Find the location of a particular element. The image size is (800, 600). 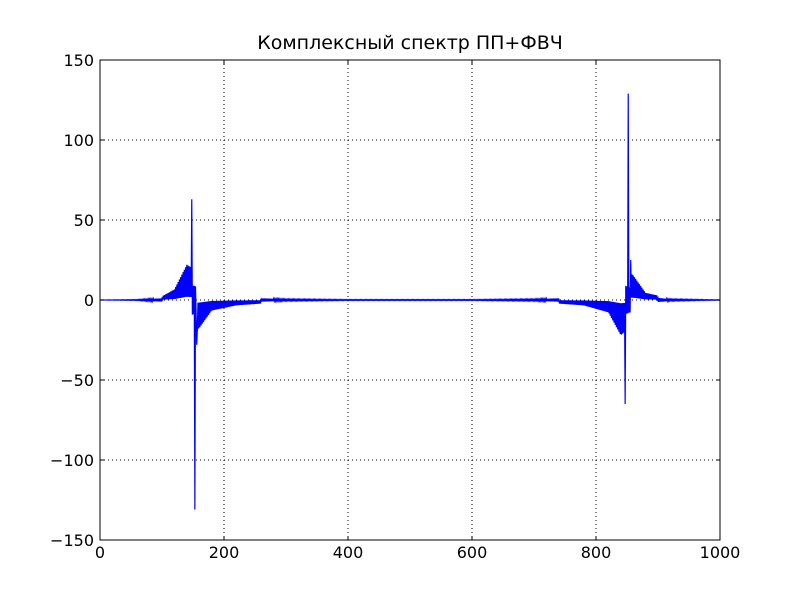

y-tick-label: 0 is located at coordinates (89, 300).